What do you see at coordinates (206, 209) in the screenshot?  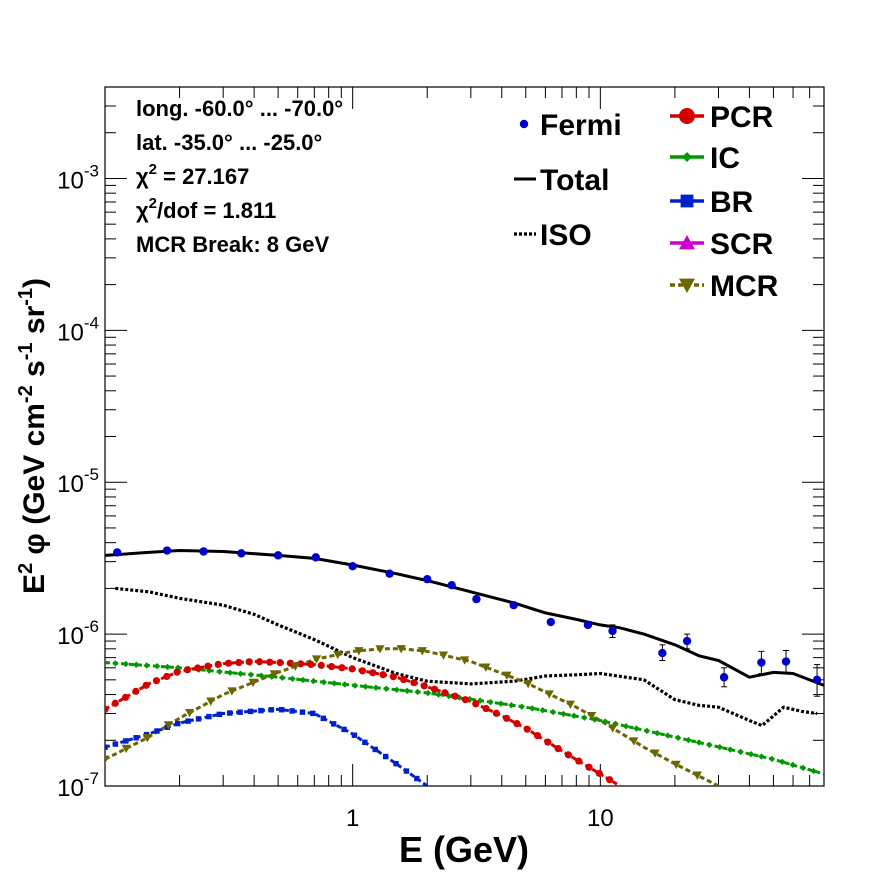 I see `info-line: χ2/dof = 1.811` at bounding box center [206, 209].